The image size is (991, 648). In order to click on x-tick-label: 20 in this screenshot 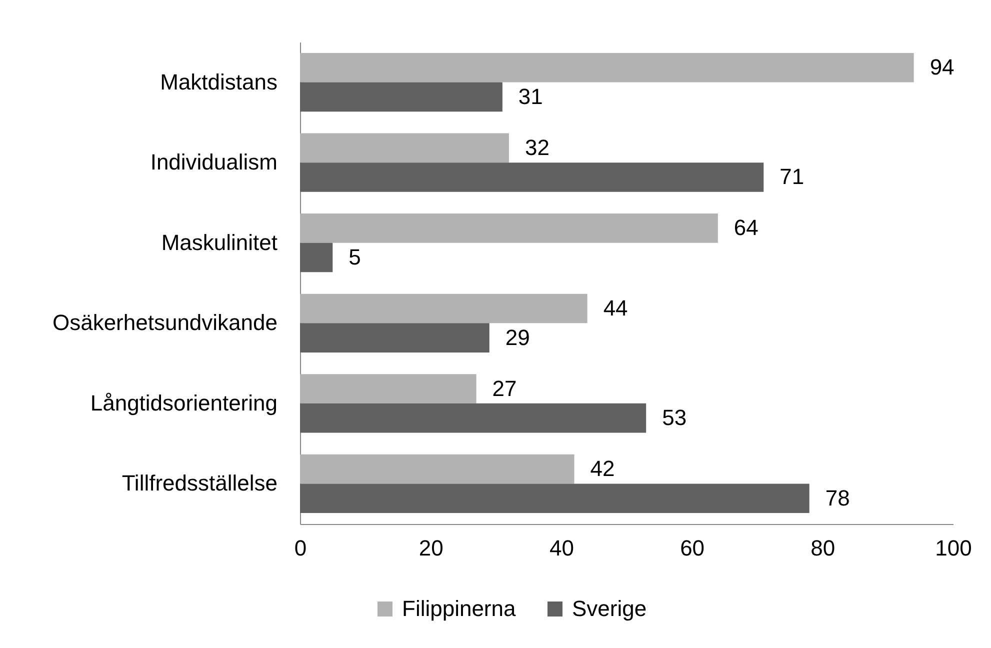, I will do `click(431, 548)`.